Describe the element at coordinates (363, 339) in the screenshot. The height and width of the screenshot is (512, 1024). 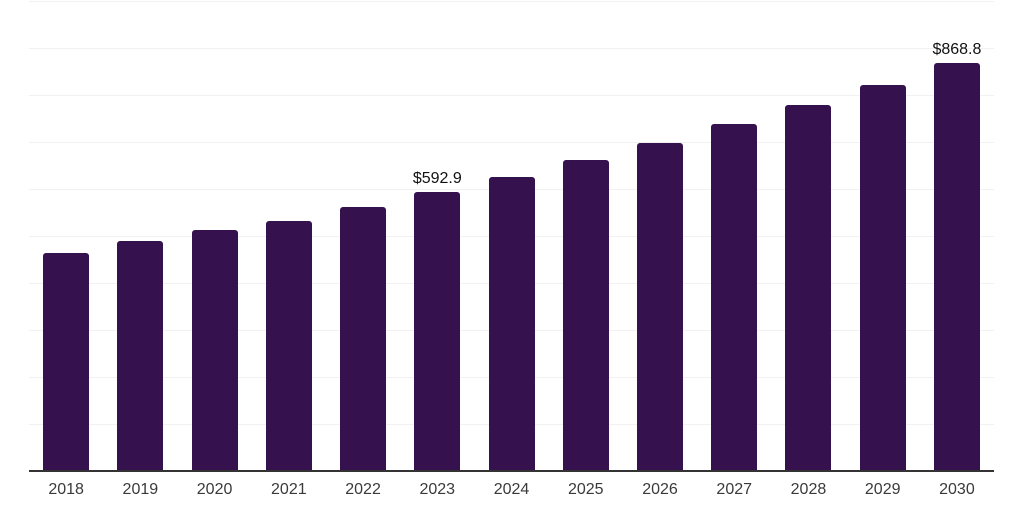
I see `bar-2022` at that location.